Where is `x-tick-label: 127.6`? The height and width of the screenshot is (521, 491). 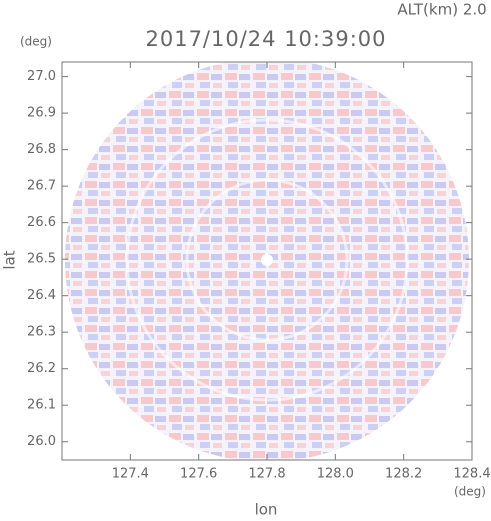
x-tick-label: 127.6 is located at coordinates (198, 474).